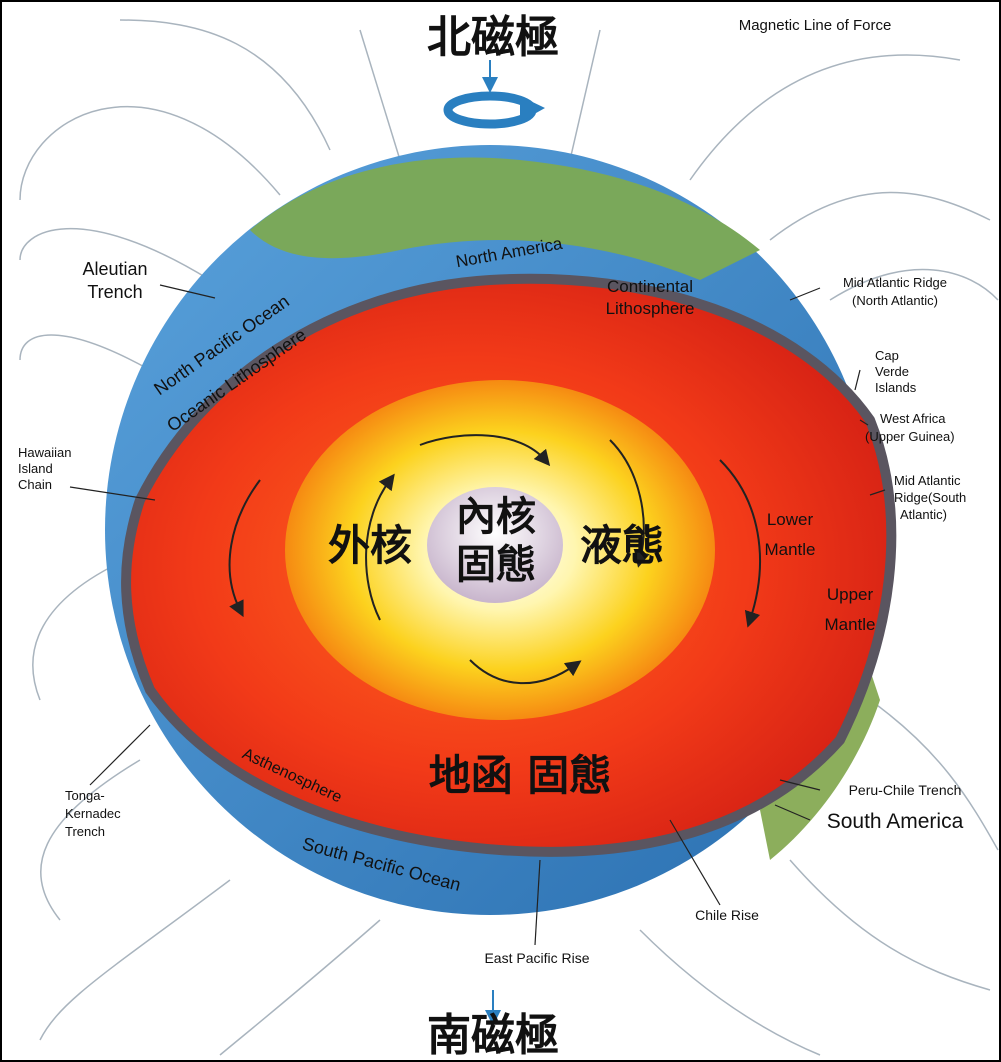 This screenshot has width=1001, height=1062. I want to click on mar-south-label-2: Ridge(South, so click(930, 497).